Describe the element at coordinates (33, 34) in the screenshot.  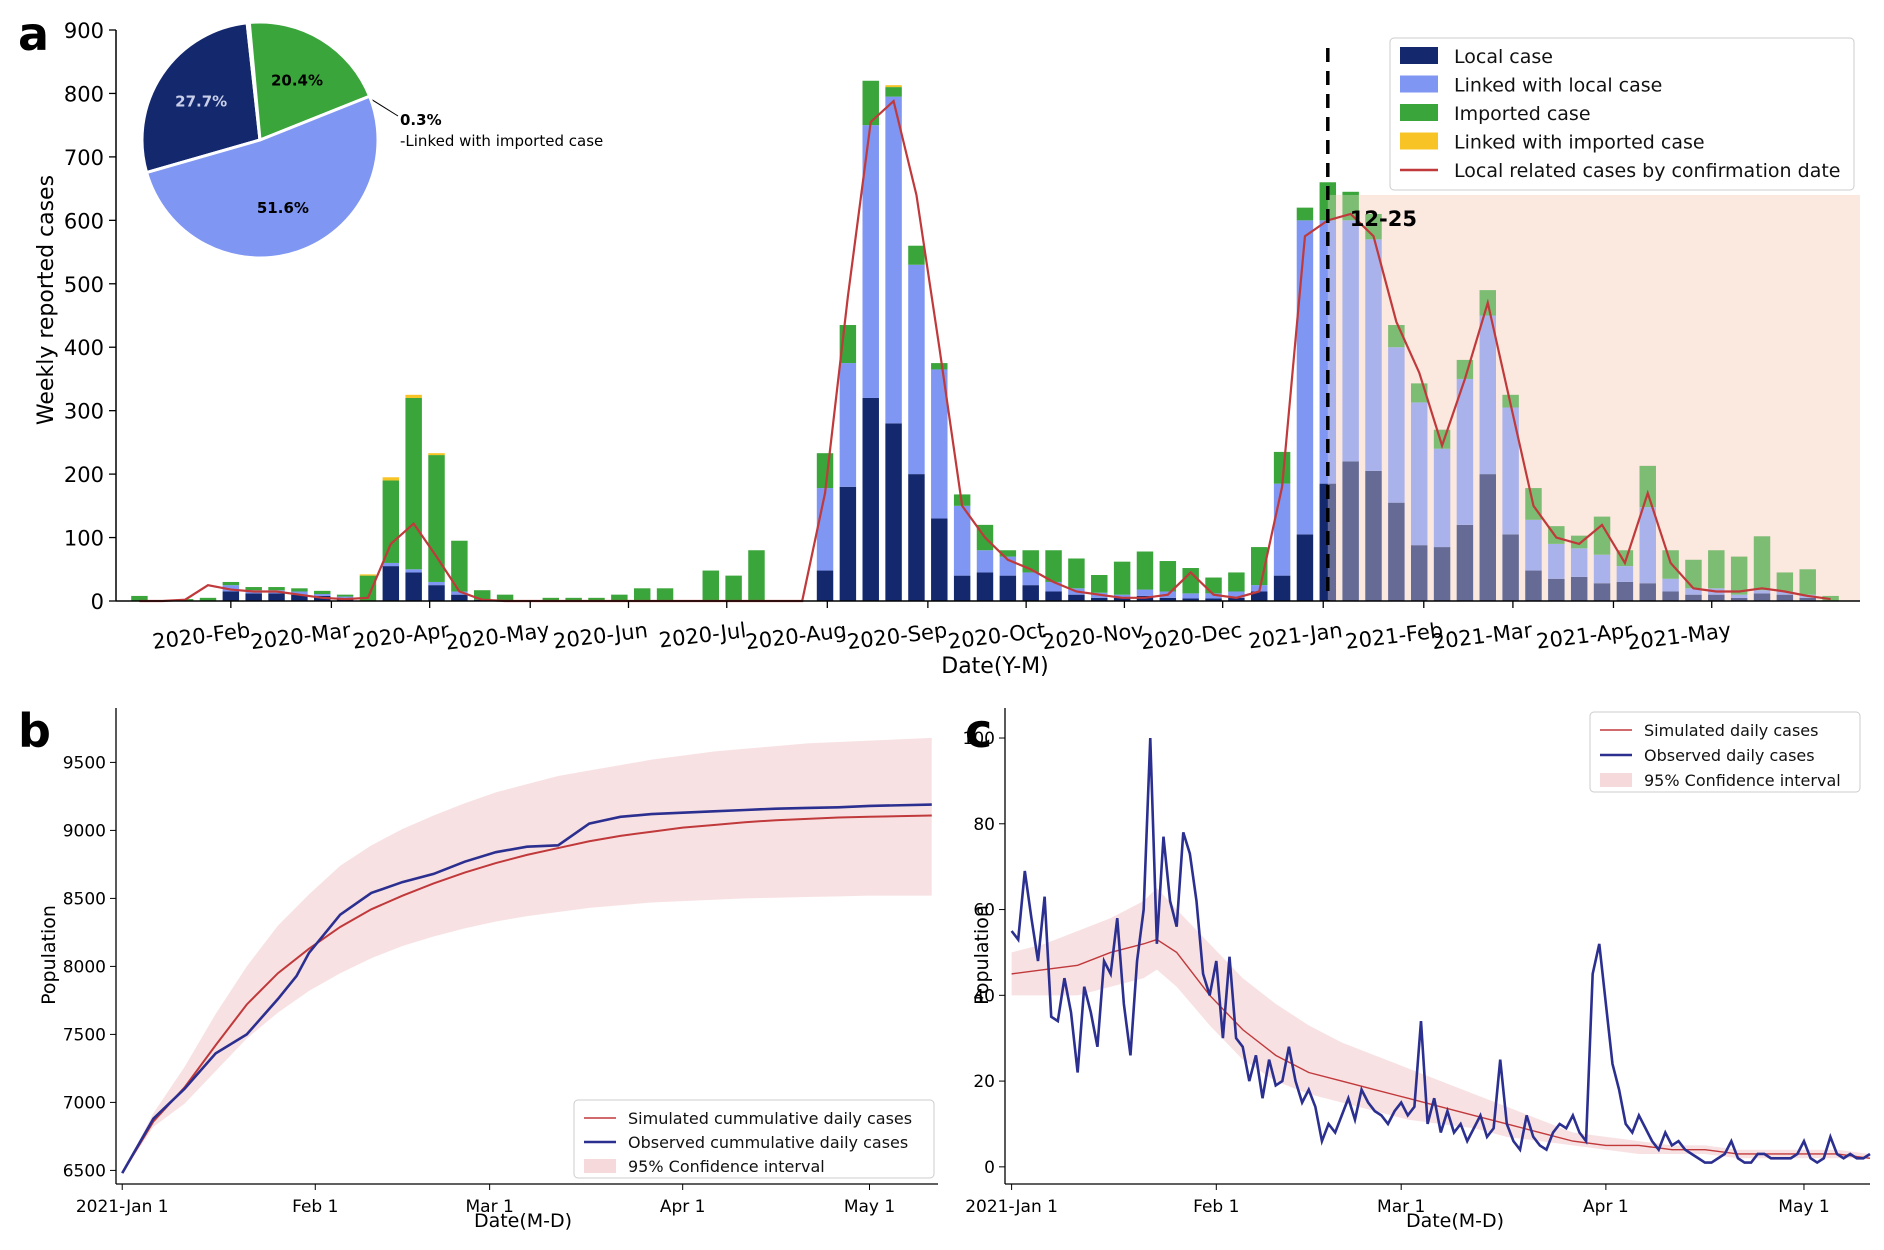
I see `panel-letter-a: a` at that location.